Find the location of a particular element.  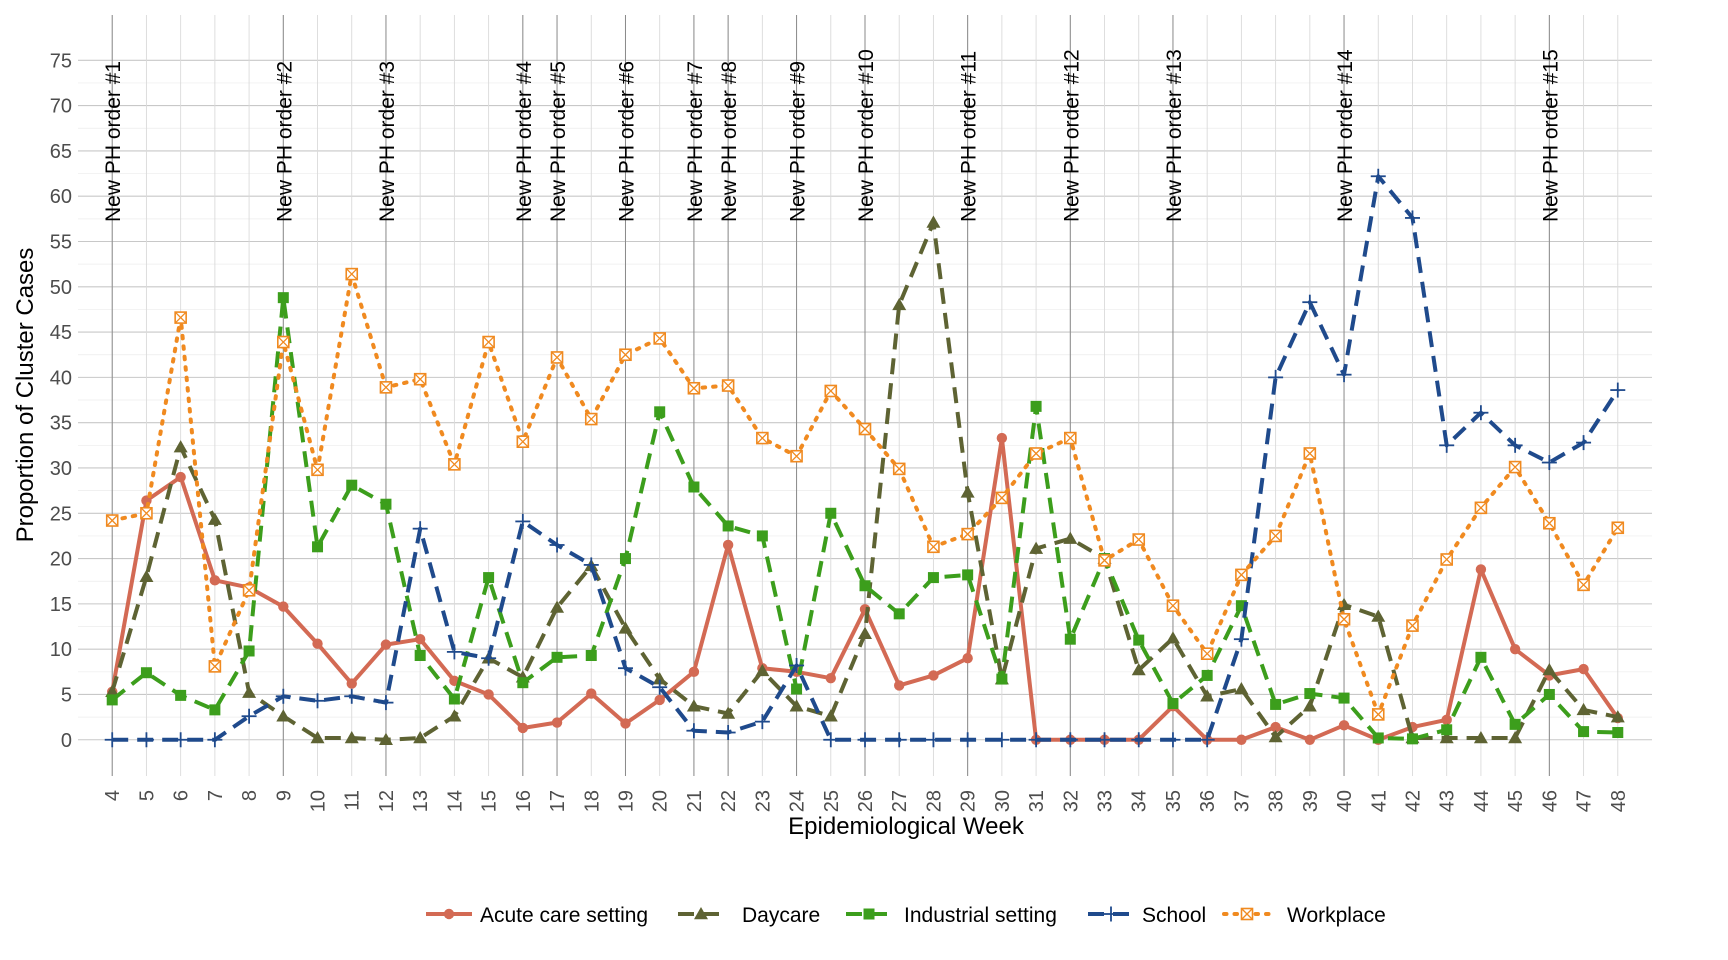

y-tick-label: 75 is located at coordinates (61, 61).